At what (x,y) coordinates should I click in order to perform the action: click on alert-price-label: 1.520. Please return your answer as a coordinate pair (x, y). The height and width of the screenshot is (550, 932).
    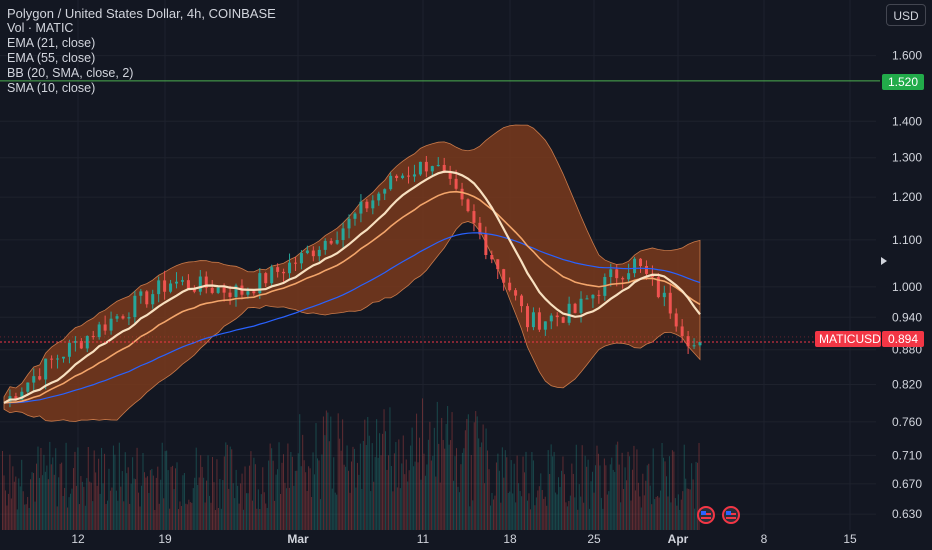
    Looking at the image, I should click on (903, 82).